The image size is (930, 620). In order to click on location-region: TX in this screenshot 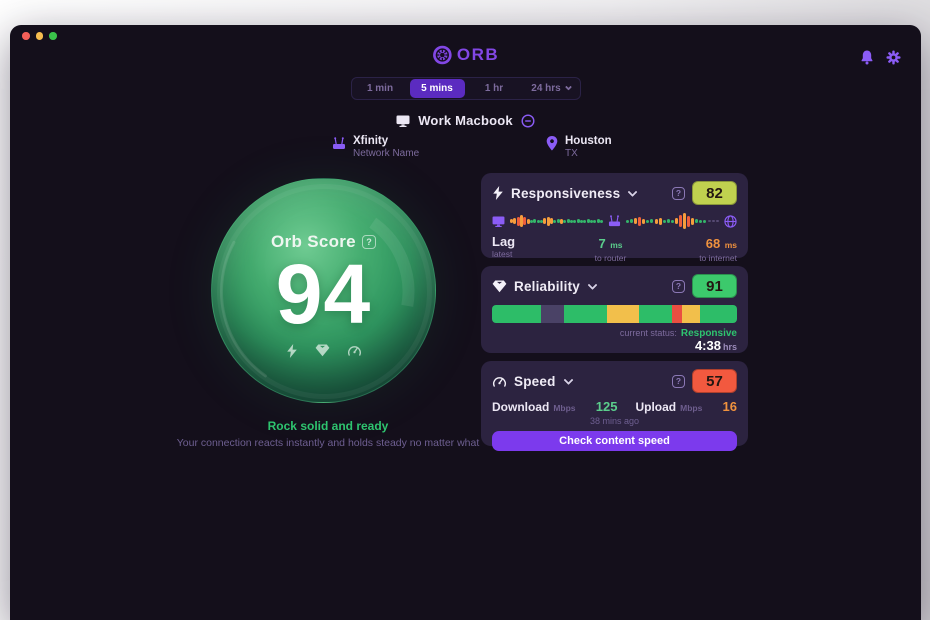, I will do `click(571, 153)`.